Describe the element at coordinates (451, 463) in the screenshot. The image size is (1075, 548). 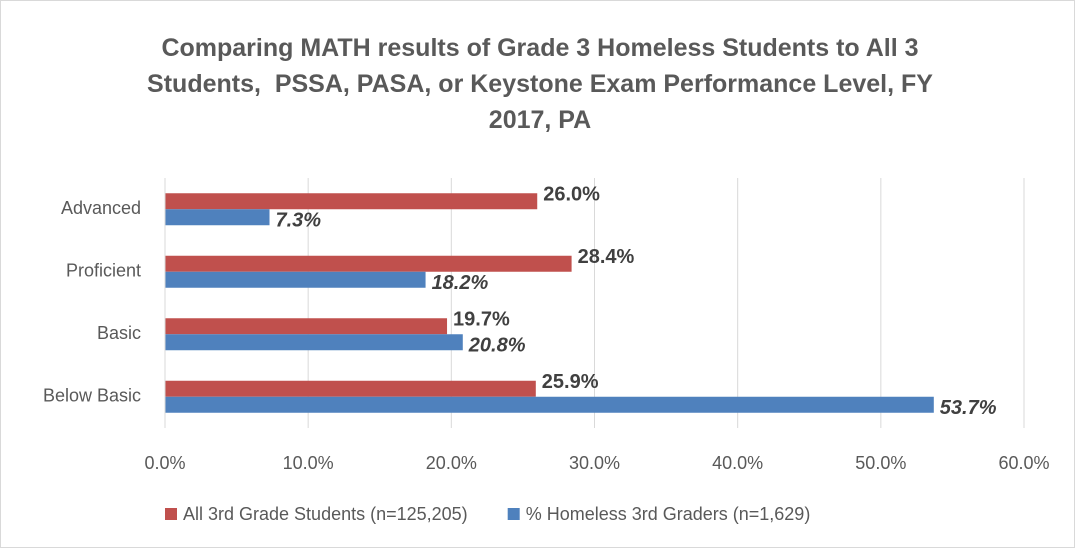
I see `x-tick-label: 20.0%` at that location.